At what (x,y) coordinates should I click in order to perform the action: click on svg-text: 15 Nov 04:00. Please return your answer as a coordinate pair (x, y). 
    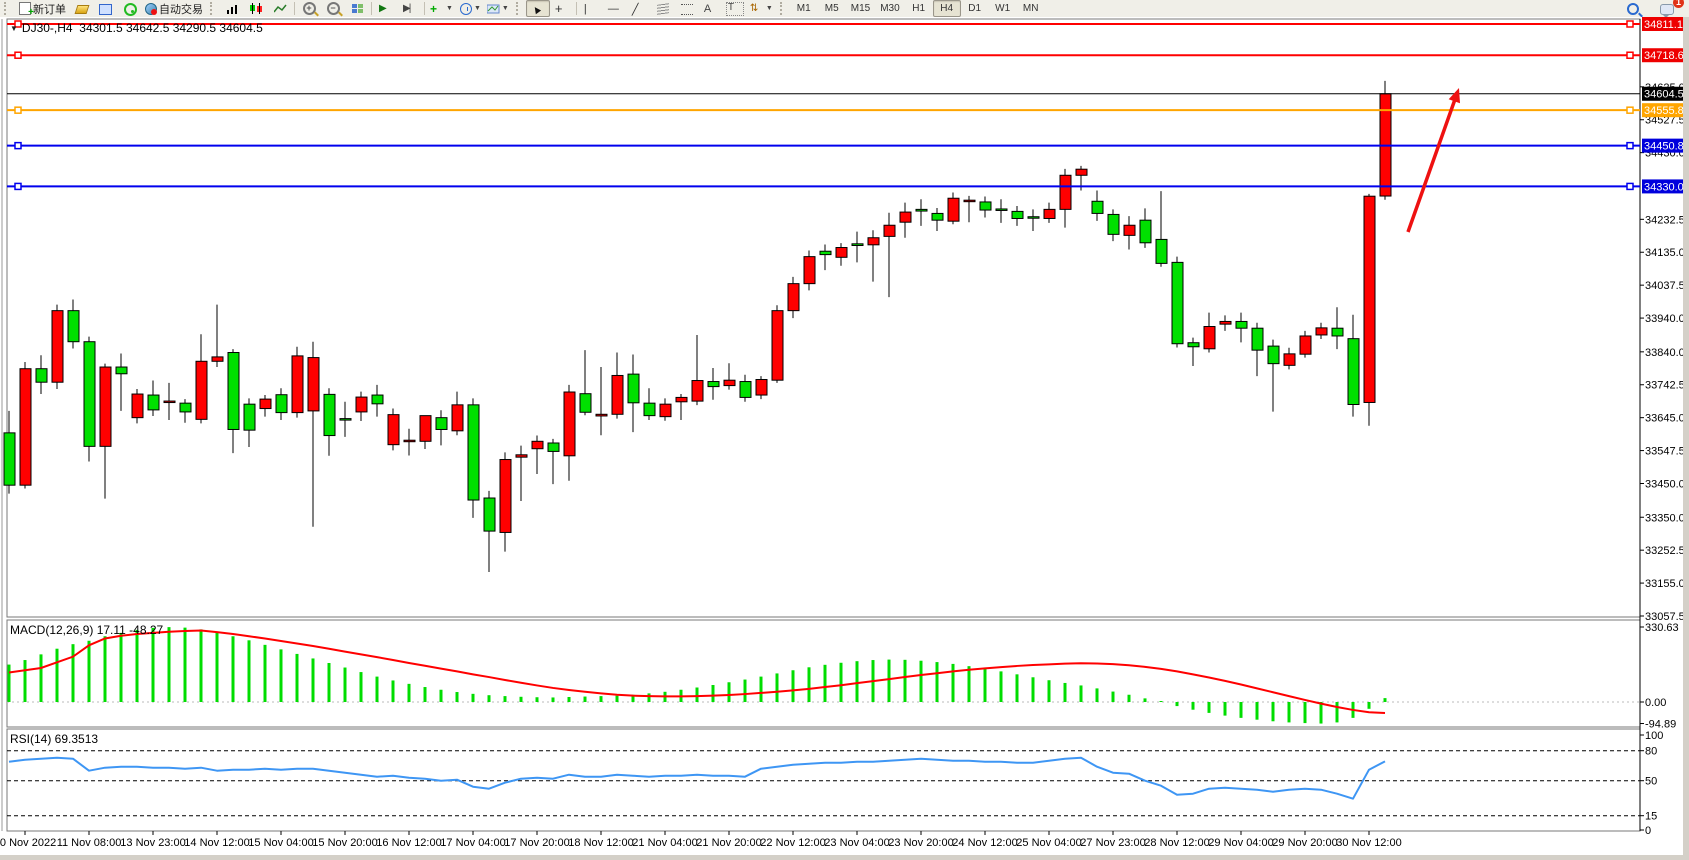
    Looking at the image, I should click on (280, 843).